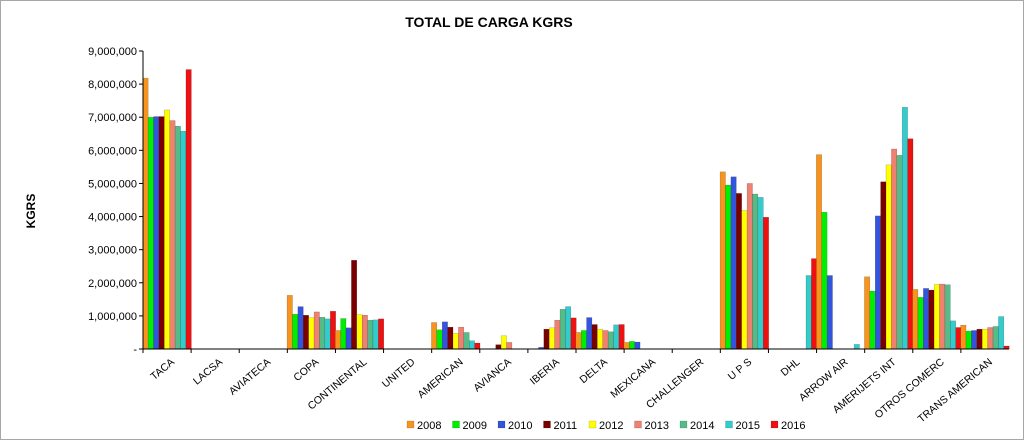  What do you see at coordinates (894, 249) in the screenshot?
I see `bar-2013-amerijets-int` at bounding box center [894, 249].